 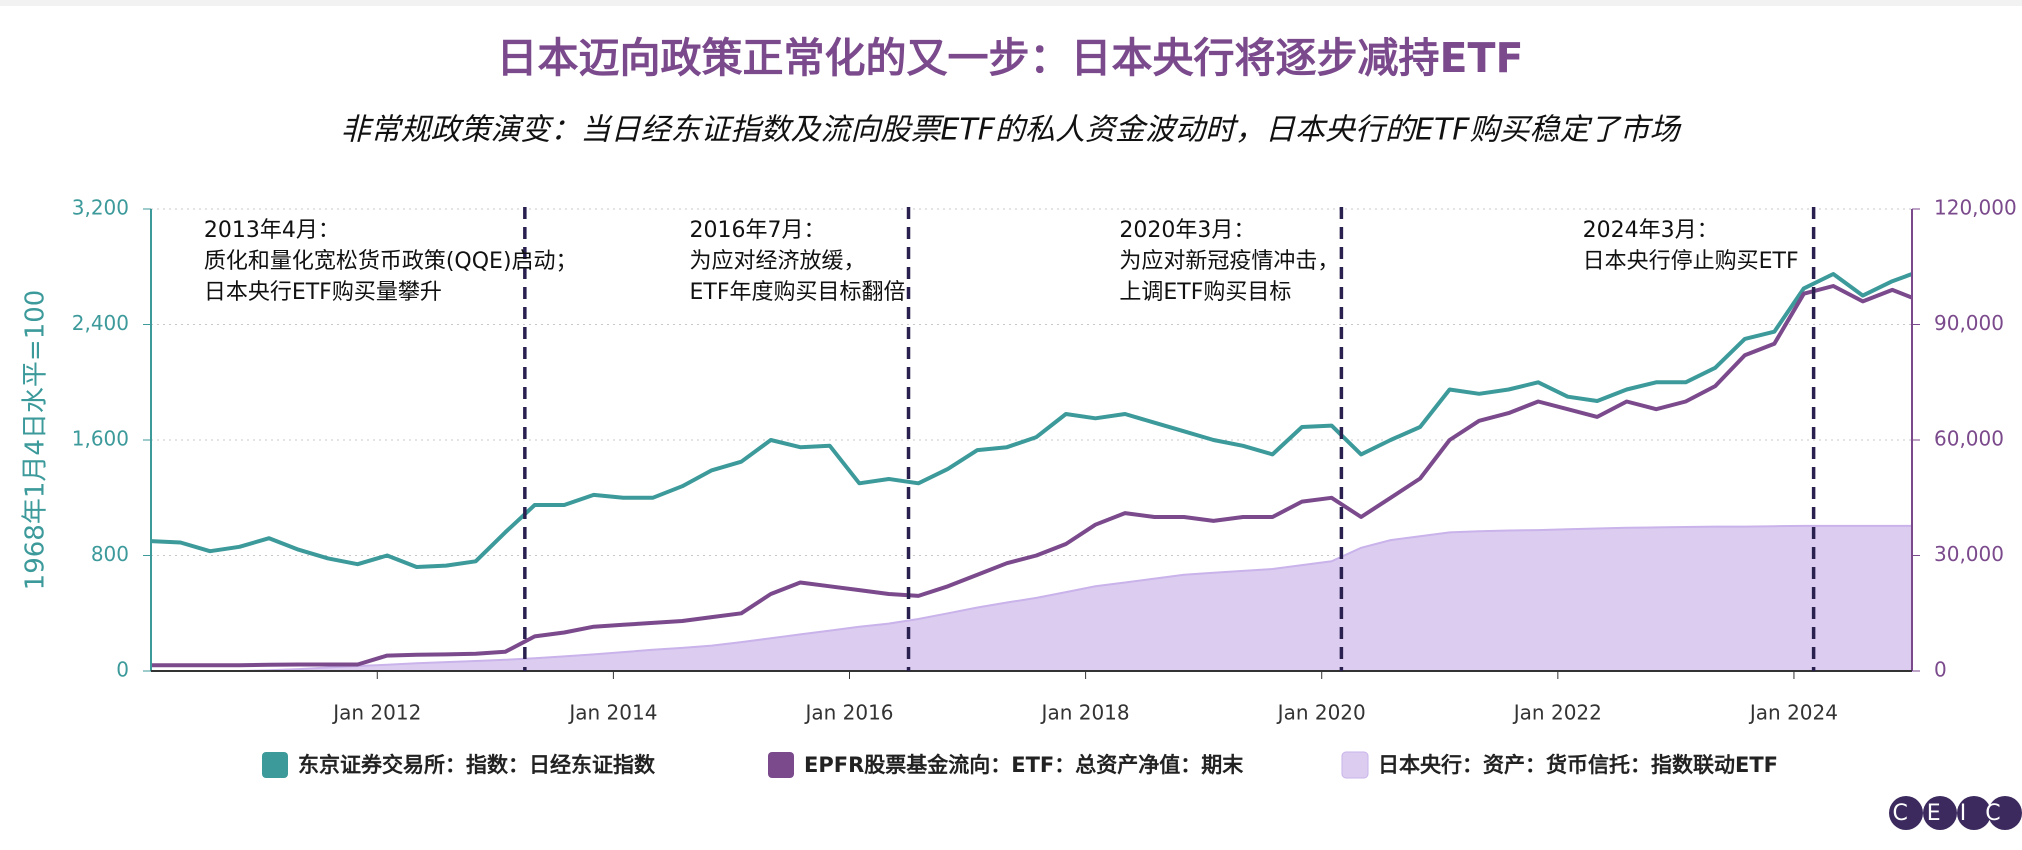 What do you see at coordinates (122, 670) in the screenshot?
I see `y-tick-label: 0` at bounding box center [122, 670].